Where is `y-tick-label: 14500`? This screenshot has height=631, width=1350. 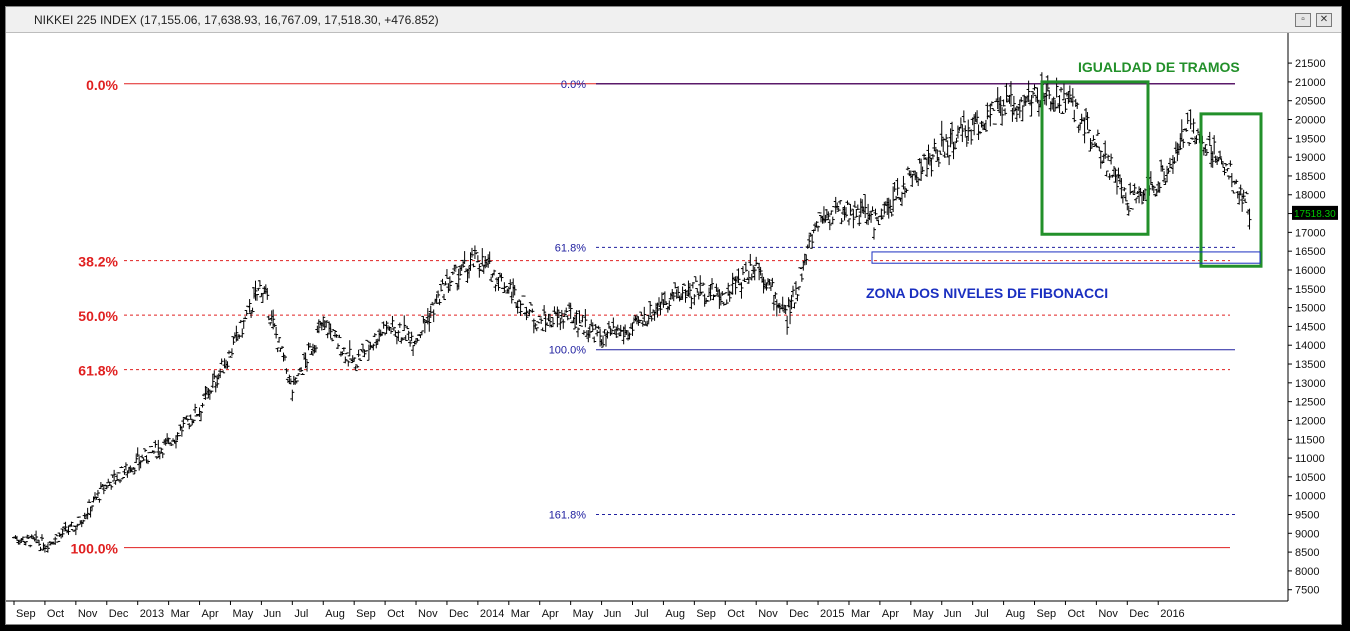 y-tick-label: 14500 is located at coordinates (1310, 327).